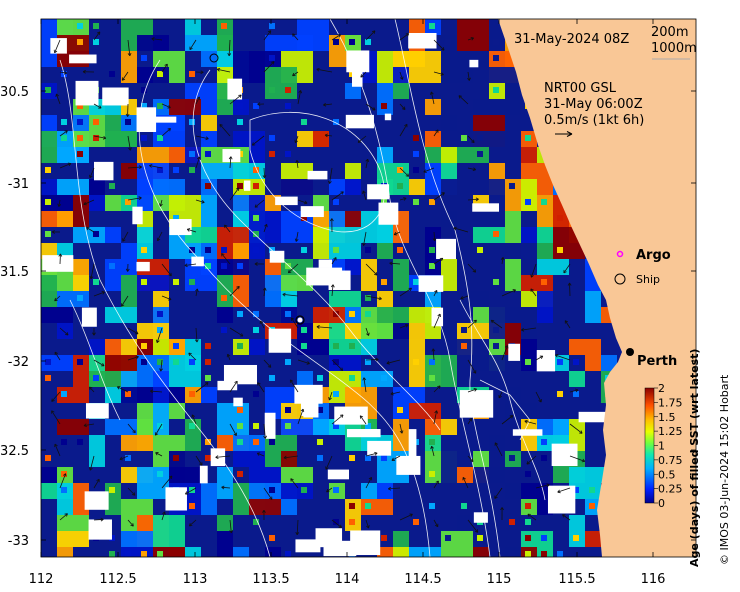  I want to click on colorbar-tick-label: 1, so click(661, 446).